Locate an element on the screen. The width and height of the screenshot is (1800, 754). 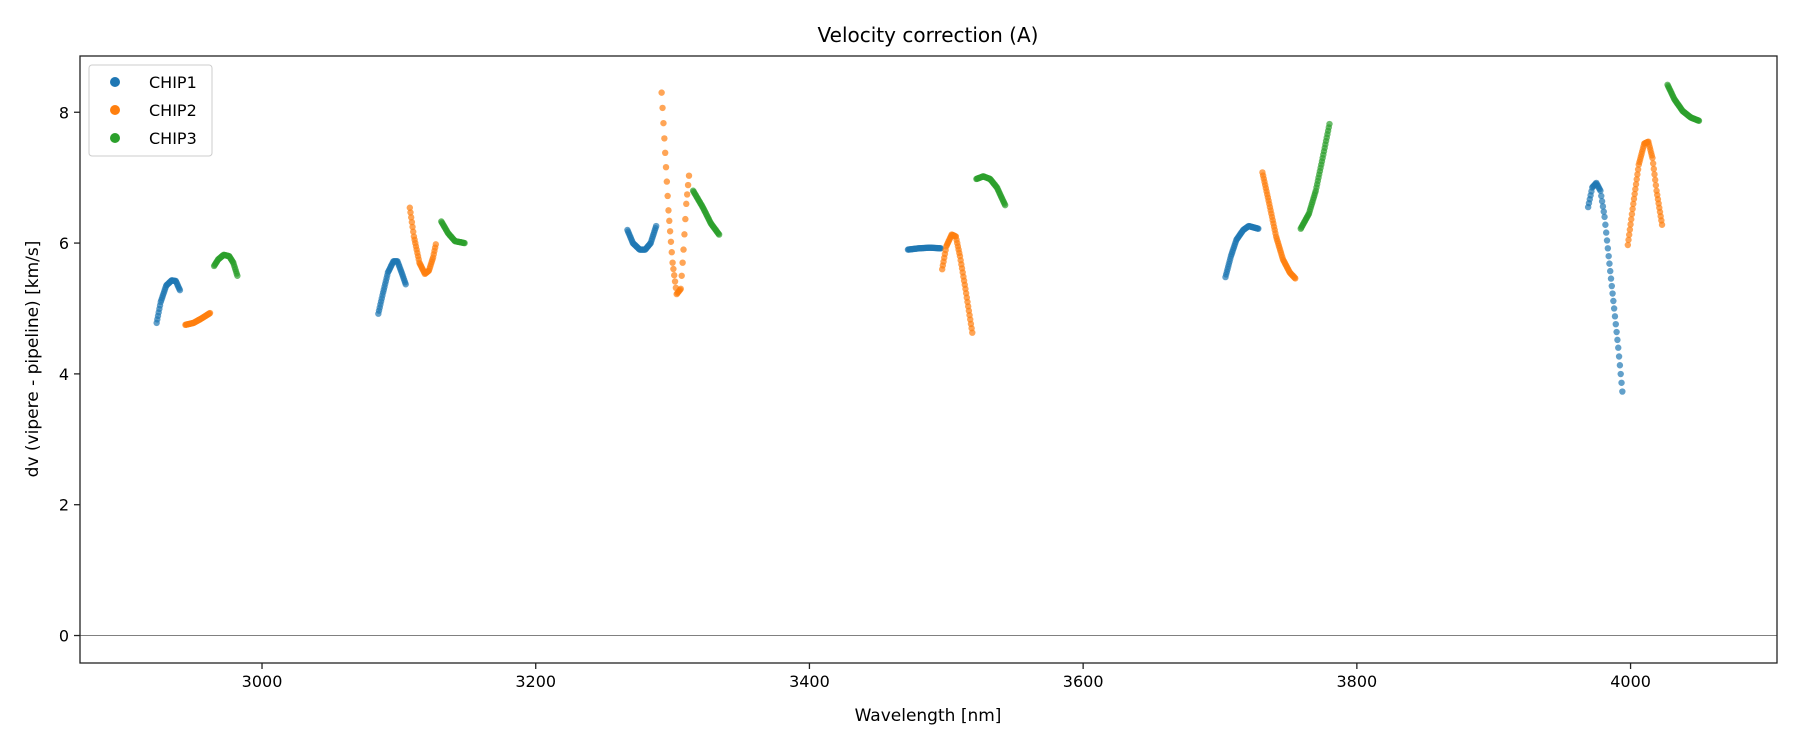
legend-label-chip1: CHIP1 is located at coordinates (173, 82).